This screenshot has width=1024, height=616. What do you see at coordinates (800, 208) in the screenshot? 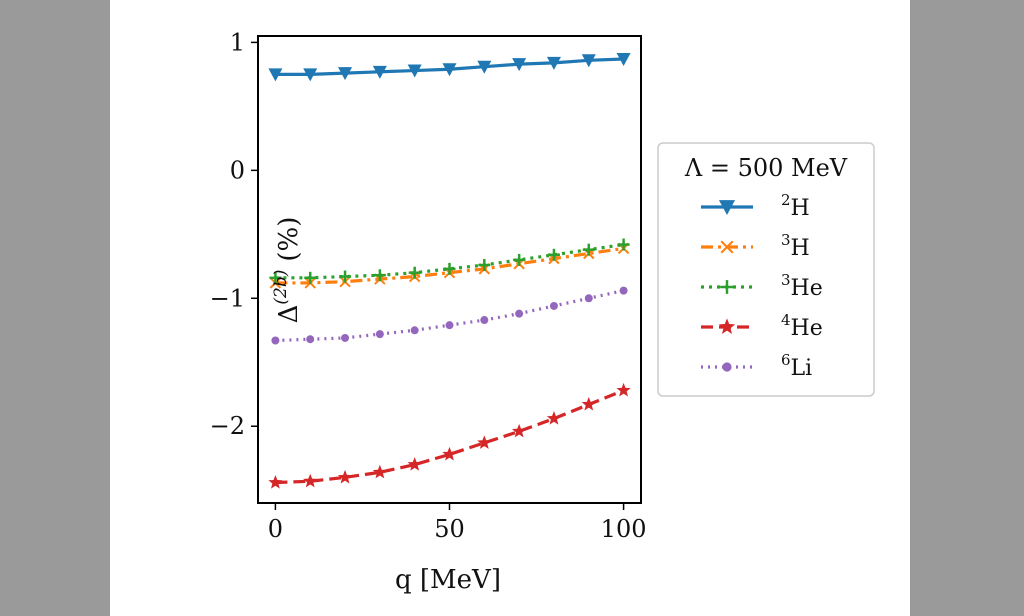
I see `legend-label-base-0: H` at bounding box center [800, 208].